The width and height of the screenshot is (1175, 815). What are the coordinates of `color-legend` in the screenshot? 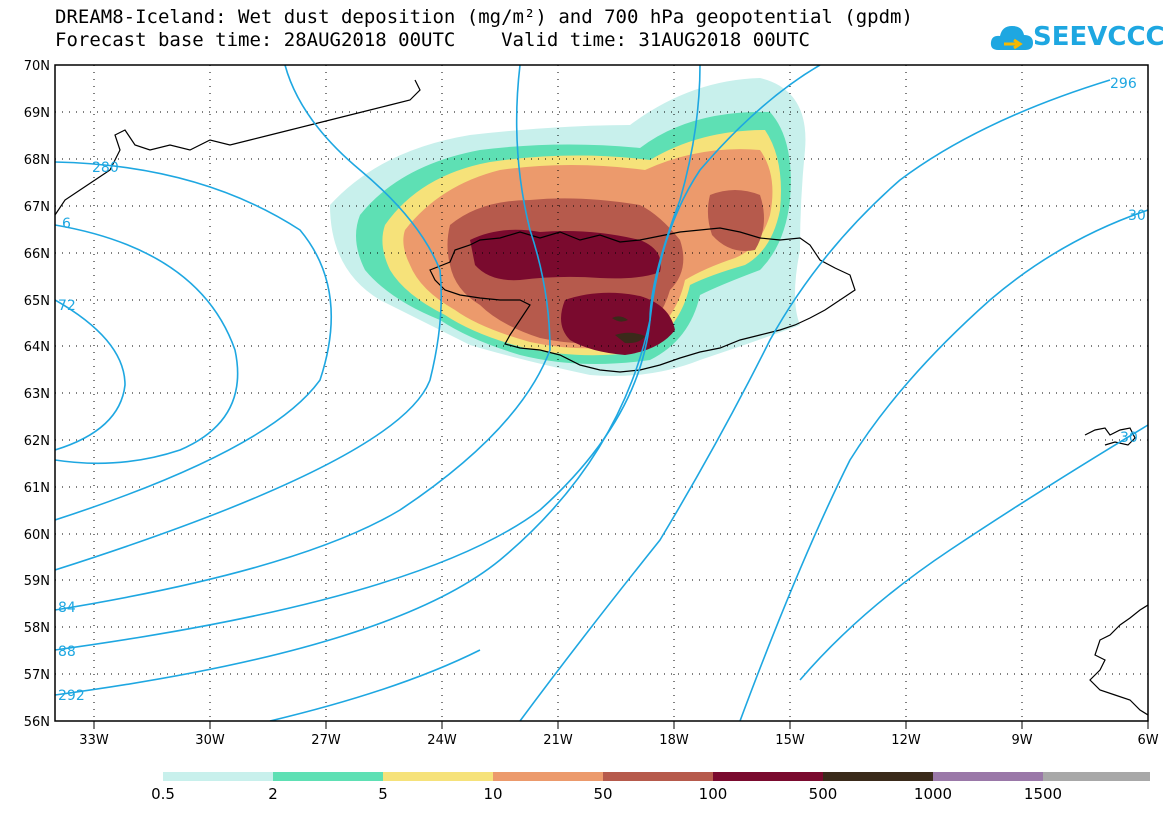 It's located at (656, 776).